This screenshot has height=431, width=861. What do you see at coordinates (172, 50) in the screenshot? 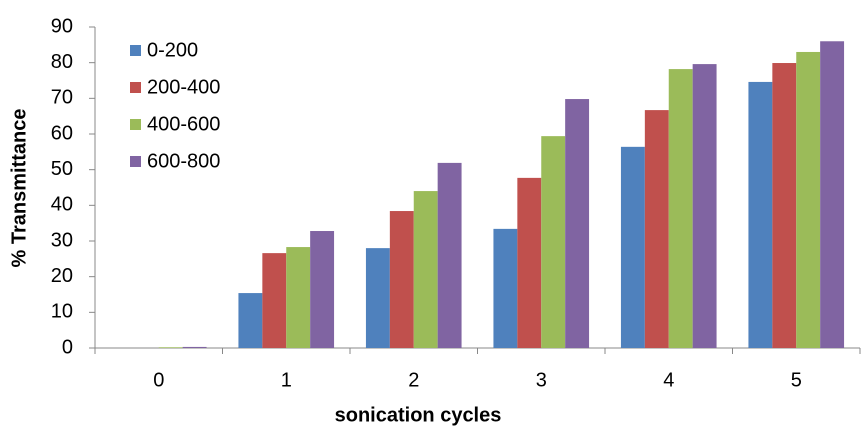
I see `legend-label: 0-200` at bounding box center [172, 50].